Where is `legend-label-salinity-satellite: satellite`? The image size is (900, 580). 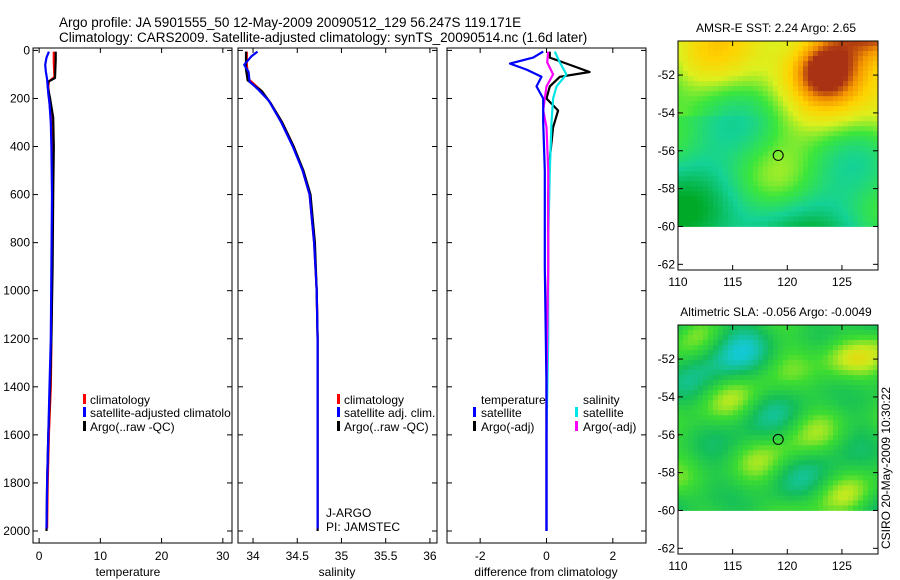 legend-label-salinity-satellite: satellite is located at coordinates (603, 413).